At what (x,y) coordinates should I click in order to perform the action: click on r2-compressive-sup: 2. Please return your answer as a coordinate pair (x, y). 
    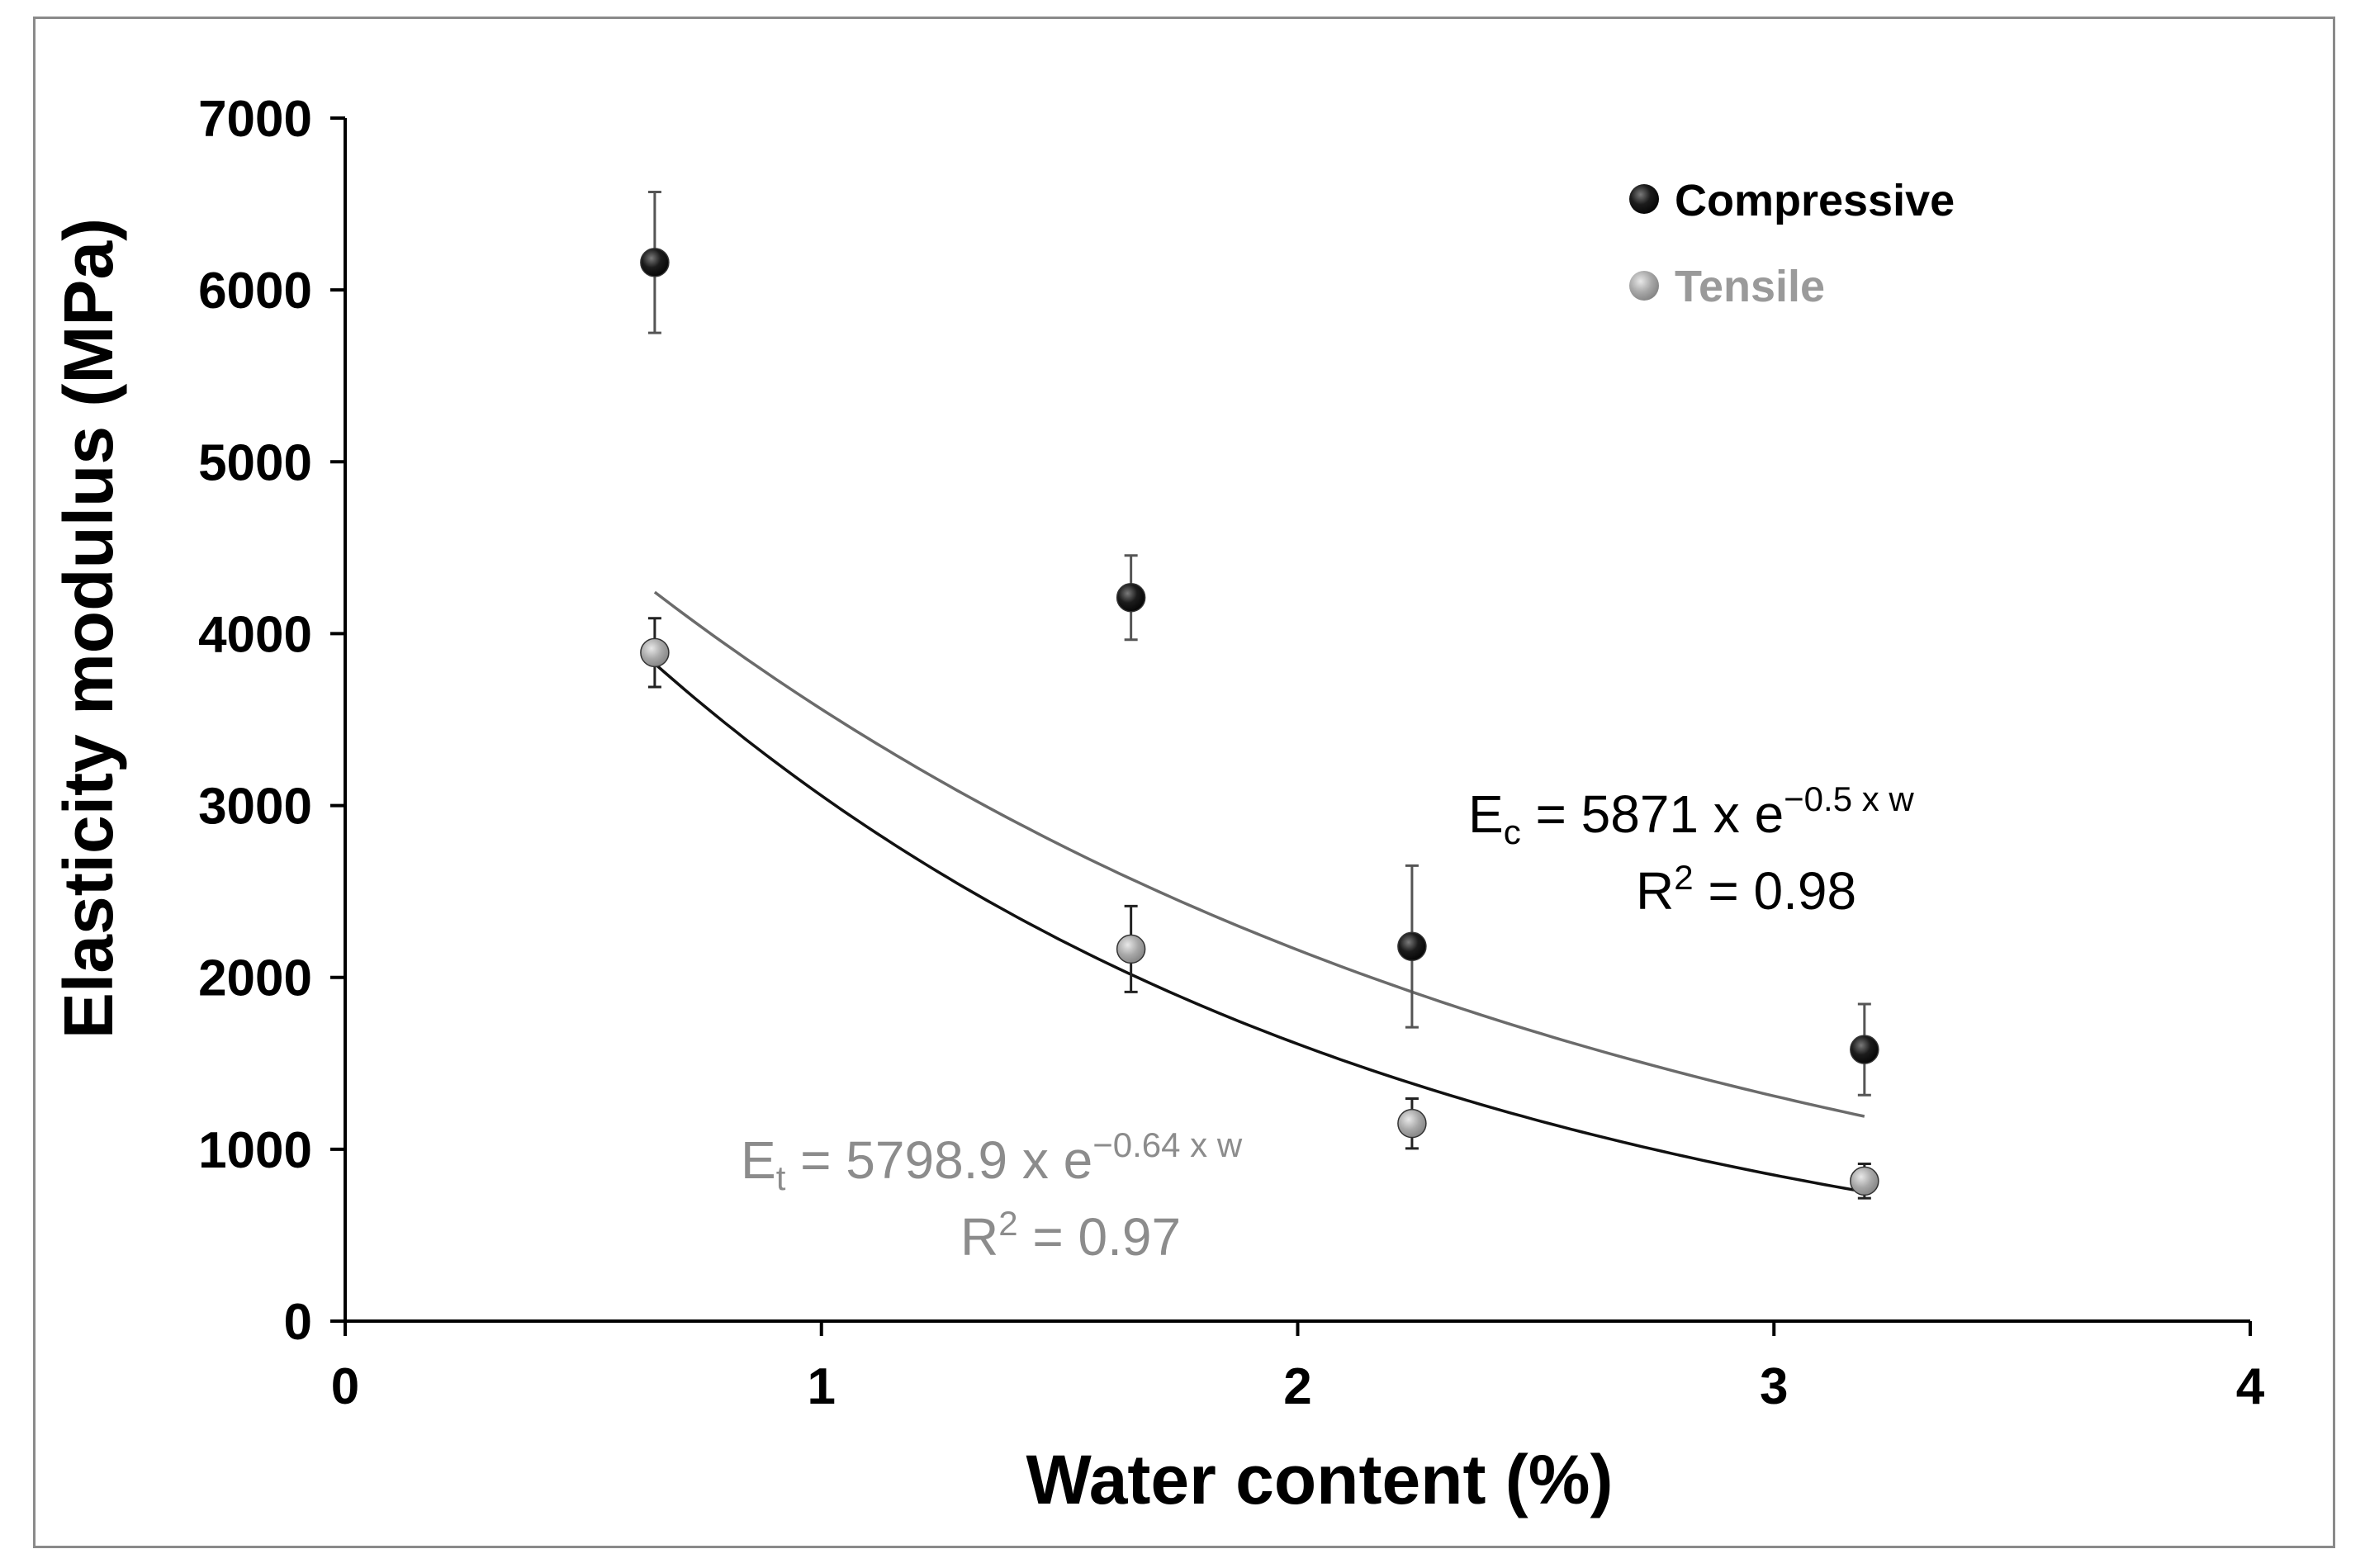
    Looking at the image, I should click on (1683, 877).